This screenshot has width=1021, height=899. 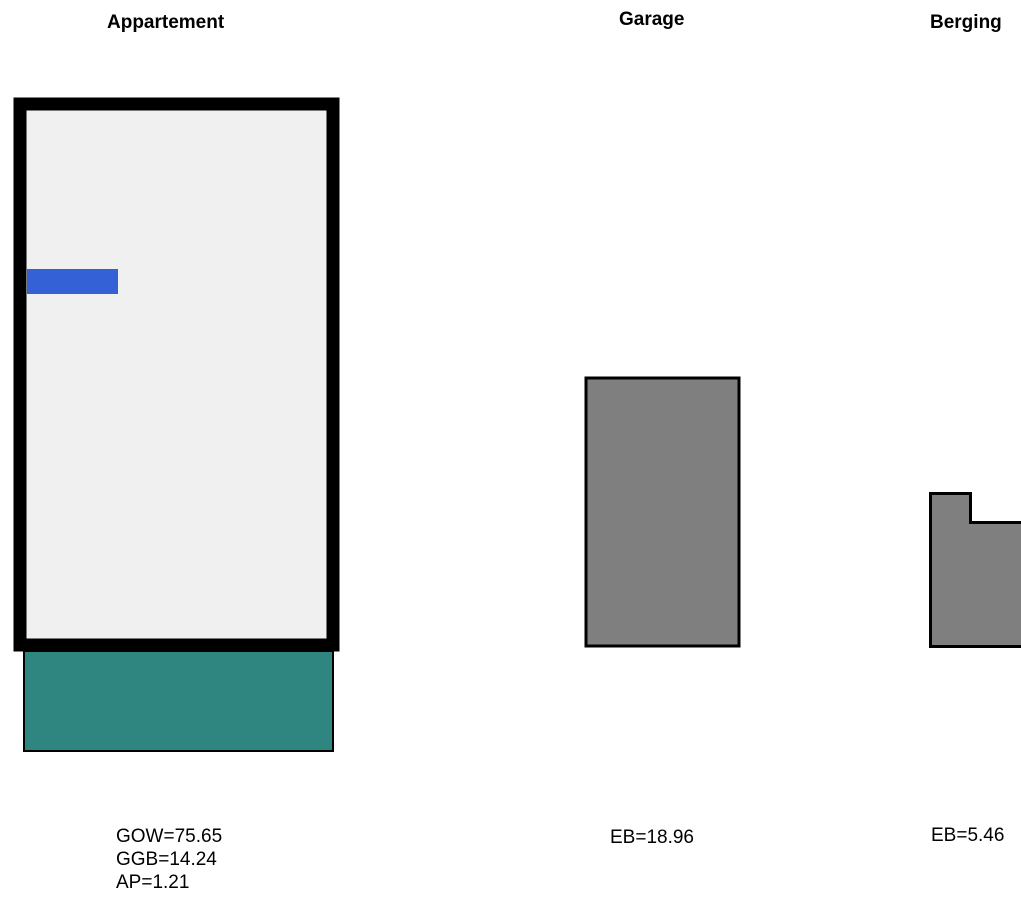 I want to click on berging-title: Berging, so click(x=966, y=22).